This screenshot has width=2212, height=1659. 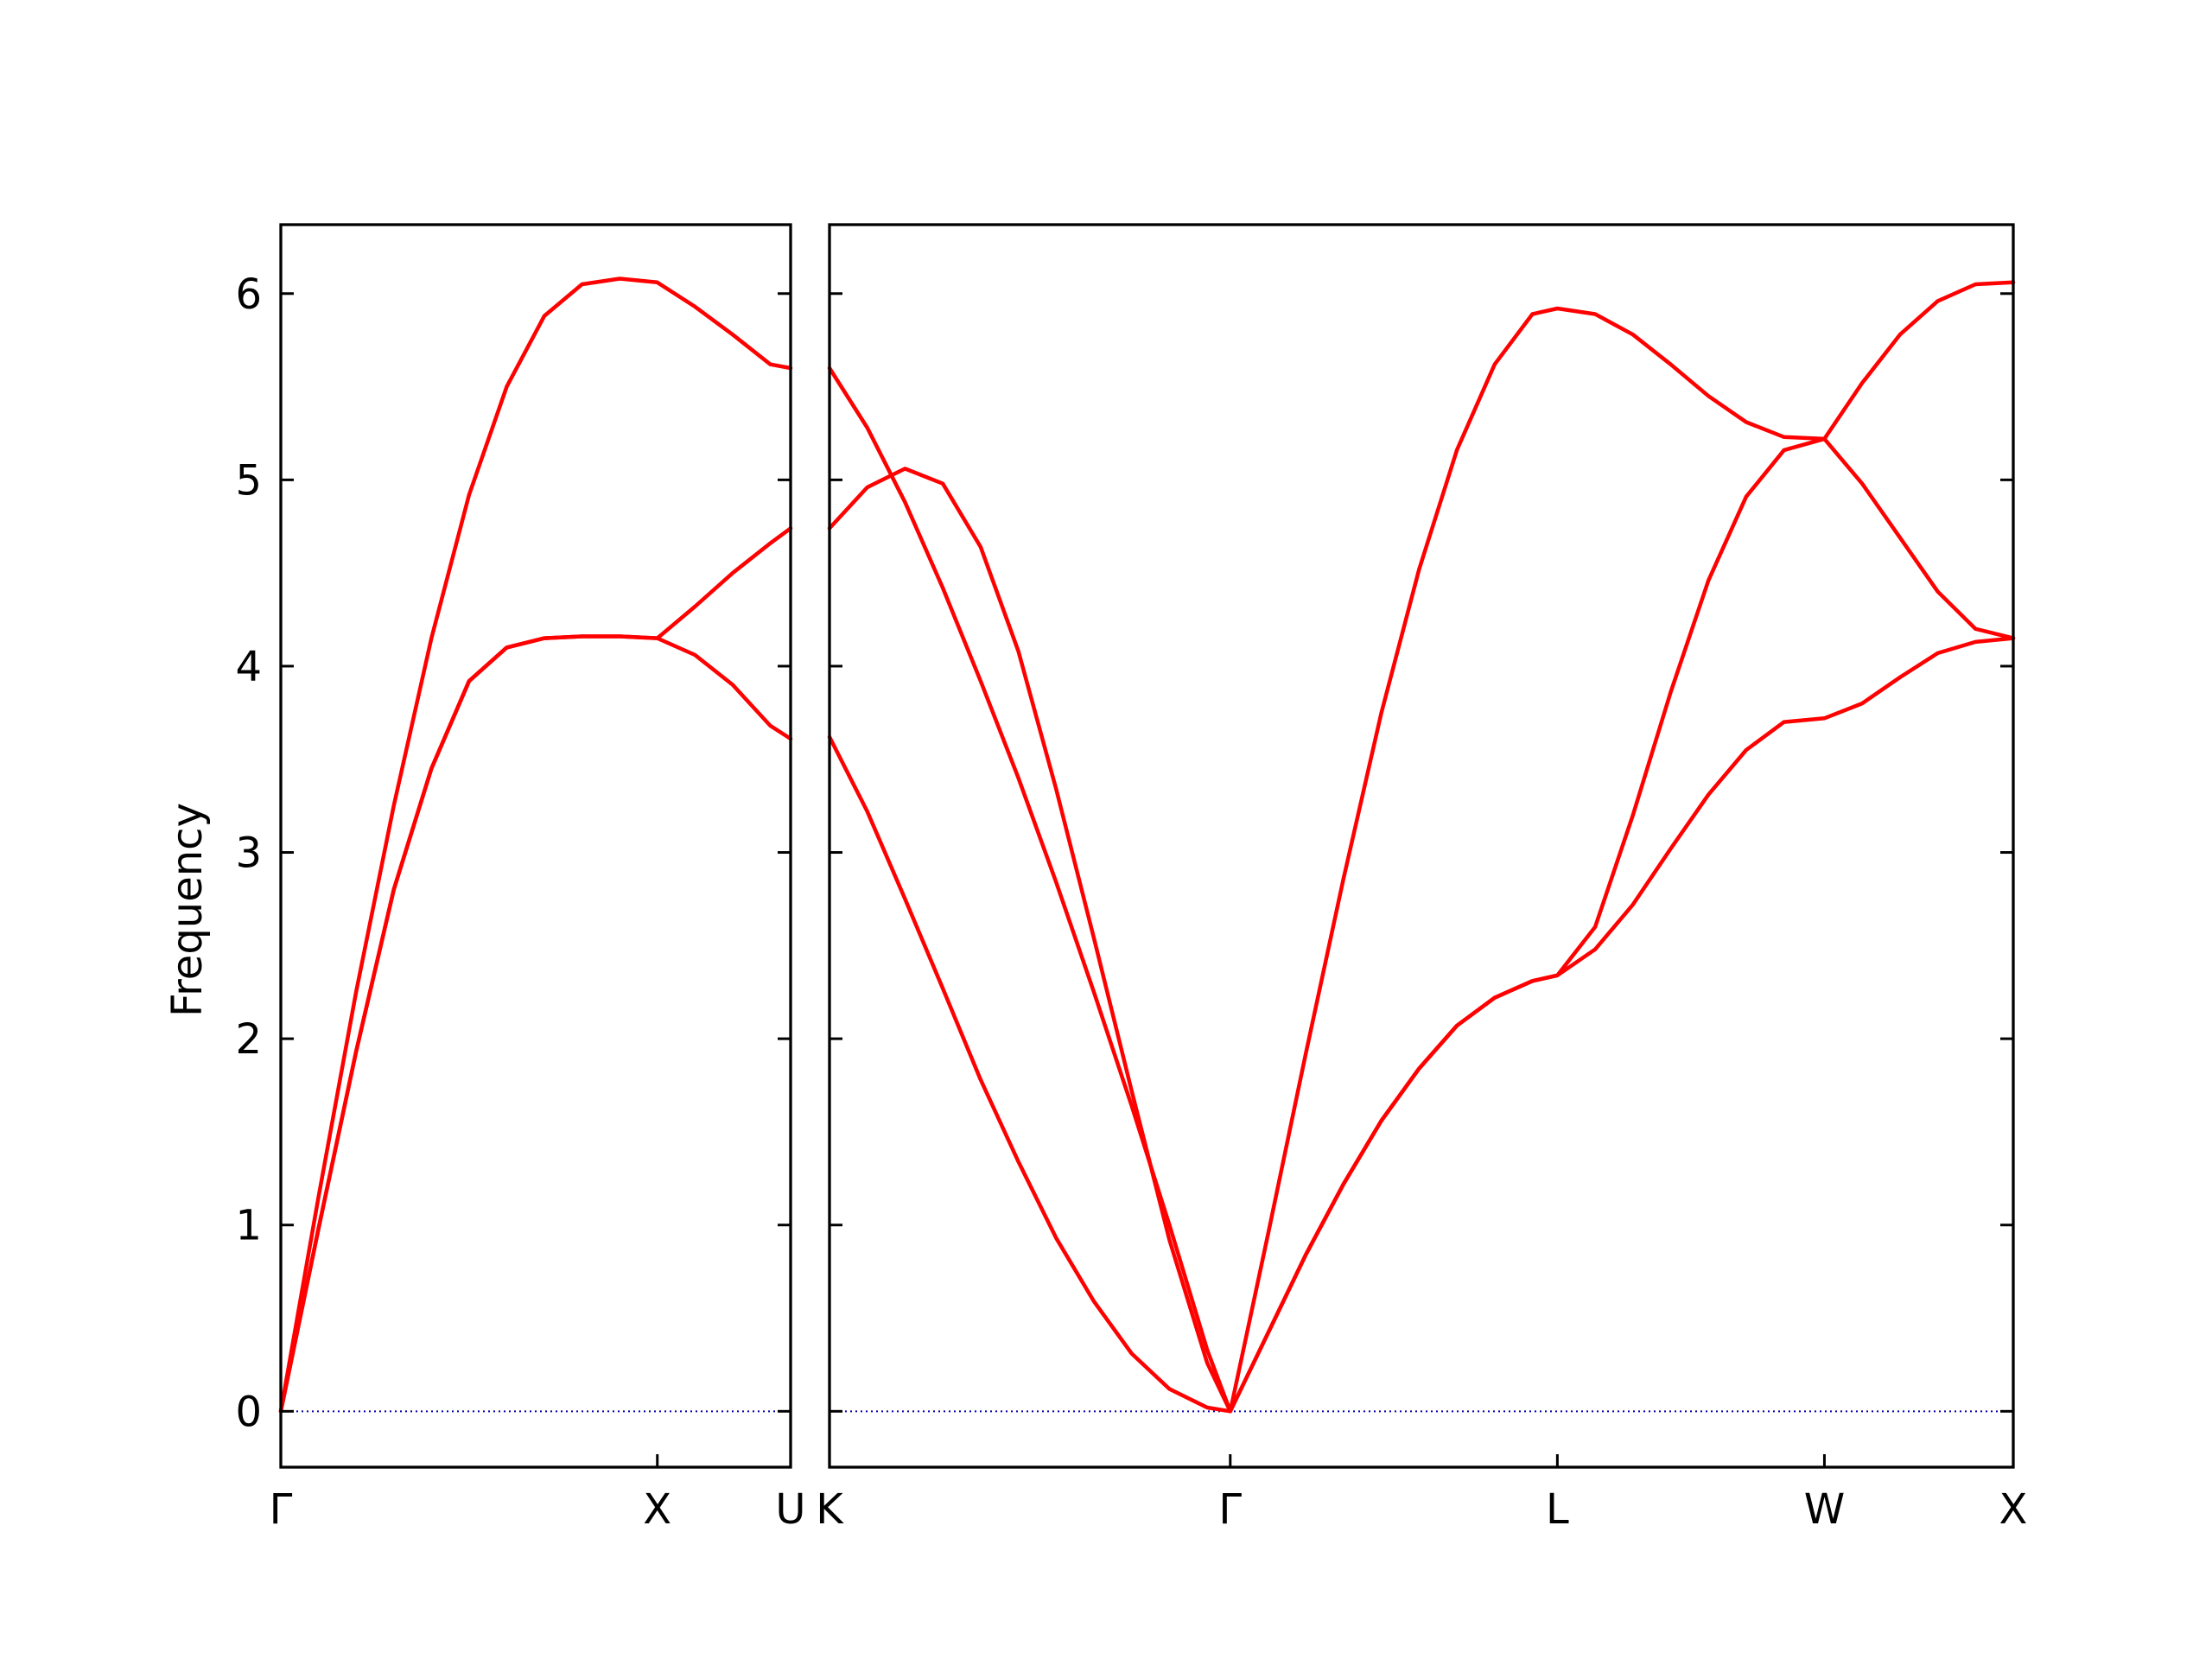 What do you see at coordinates (248, 1039) in the screenshot?
I see `y-tick-label: 2` at bounding box center [248, 1039].